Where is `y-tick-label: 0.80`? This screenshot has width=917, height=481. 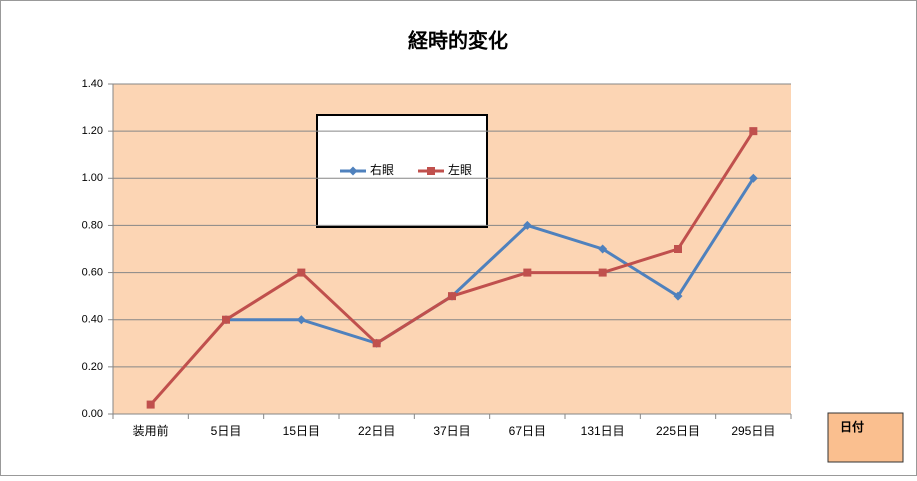
y-tick-label: 0.80 is located at coordinates (92, 225).